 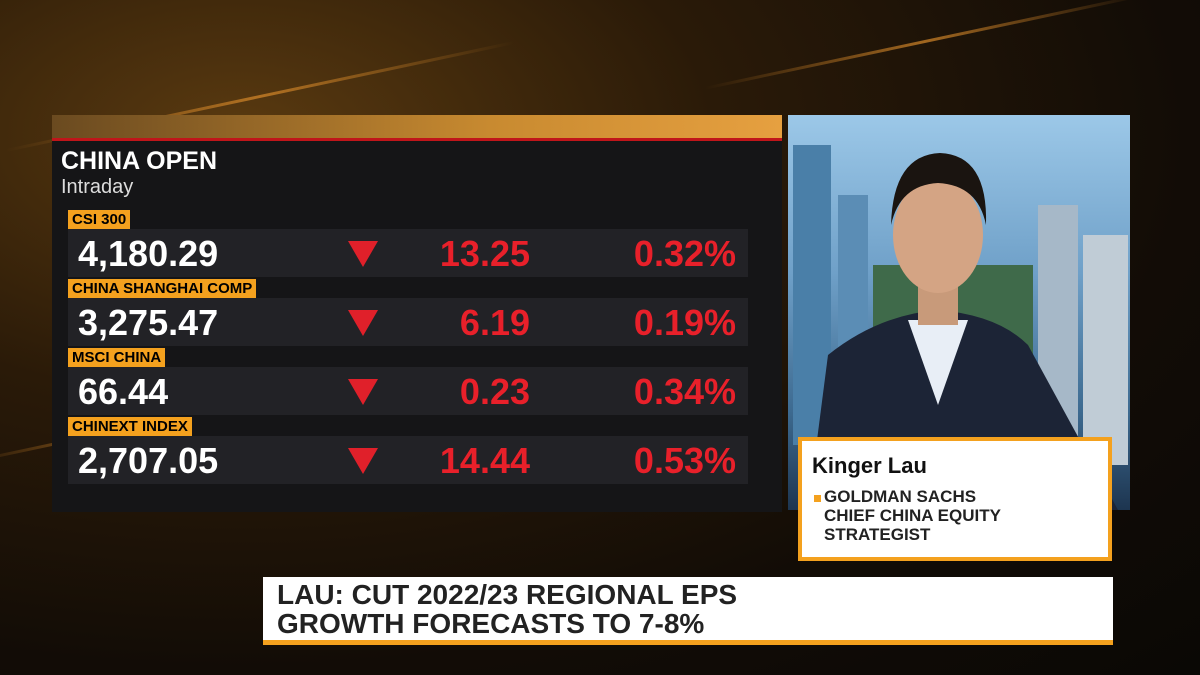 What do you see at coordinates (912, 515) in the screenshot?
I see `guest-title-line: CHIEF CHINA EQUITY` at bounding box center [912, 515].